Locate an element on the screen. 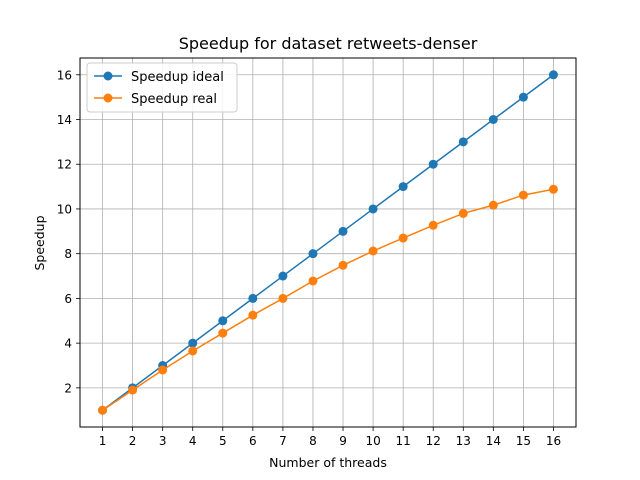  x-tick-label: 9 is located at coordinates (343, 441).